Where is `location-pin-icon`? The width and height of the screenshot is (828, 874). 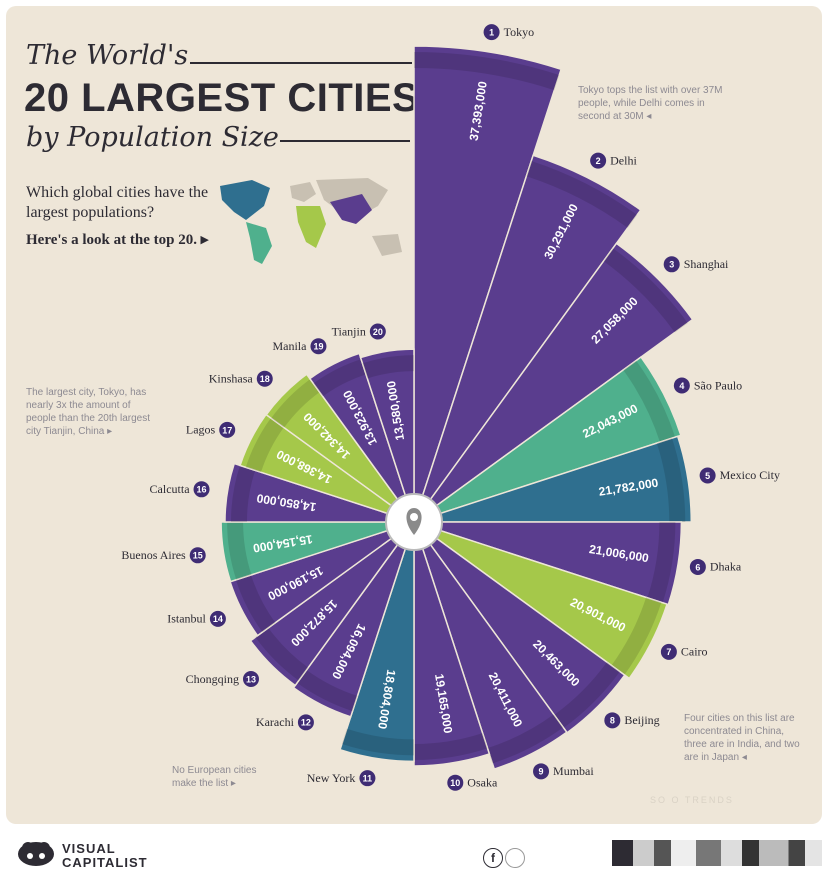
location-pin-icon is located at coordinates (414, 521).